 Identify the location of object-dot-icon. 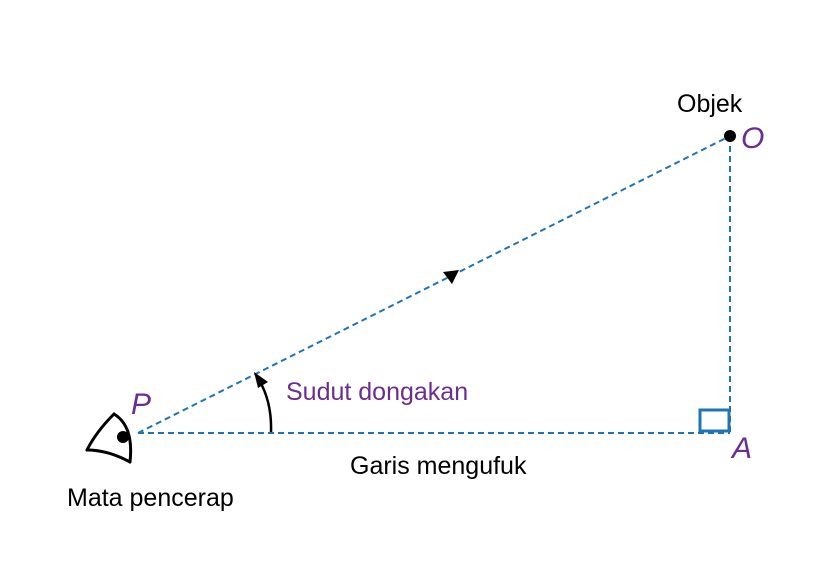
(730, 136).